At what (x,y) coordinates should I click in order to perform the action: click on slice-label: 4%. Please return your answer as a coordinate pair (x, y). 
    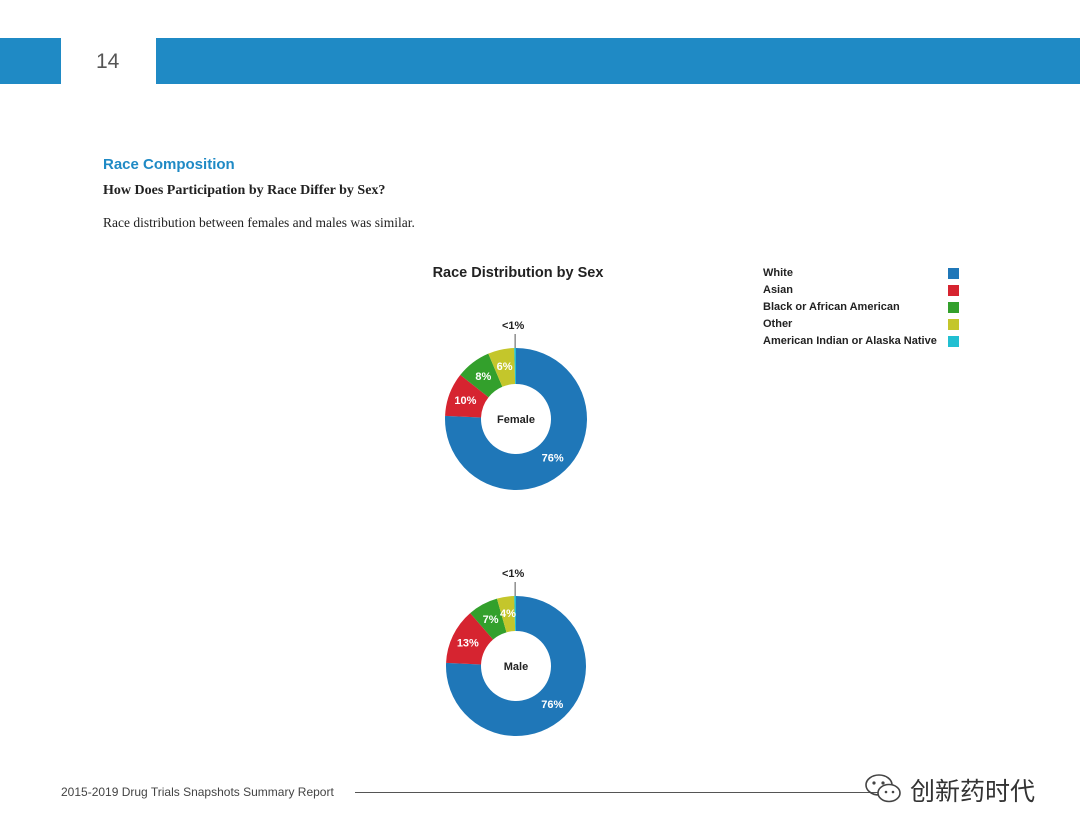
    Looking at the image, I should click on (508, 614).